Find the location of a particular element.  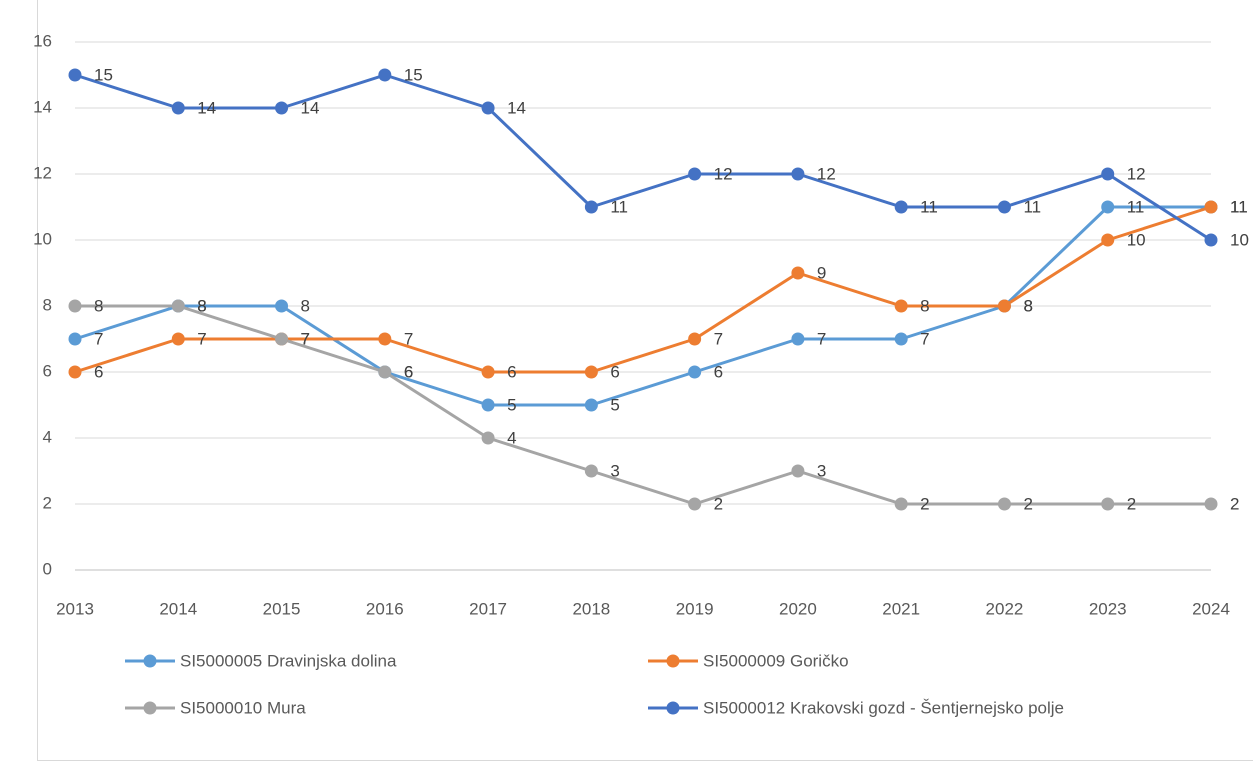

x-tick-label: 2021 is located at coordinates (901, 608).